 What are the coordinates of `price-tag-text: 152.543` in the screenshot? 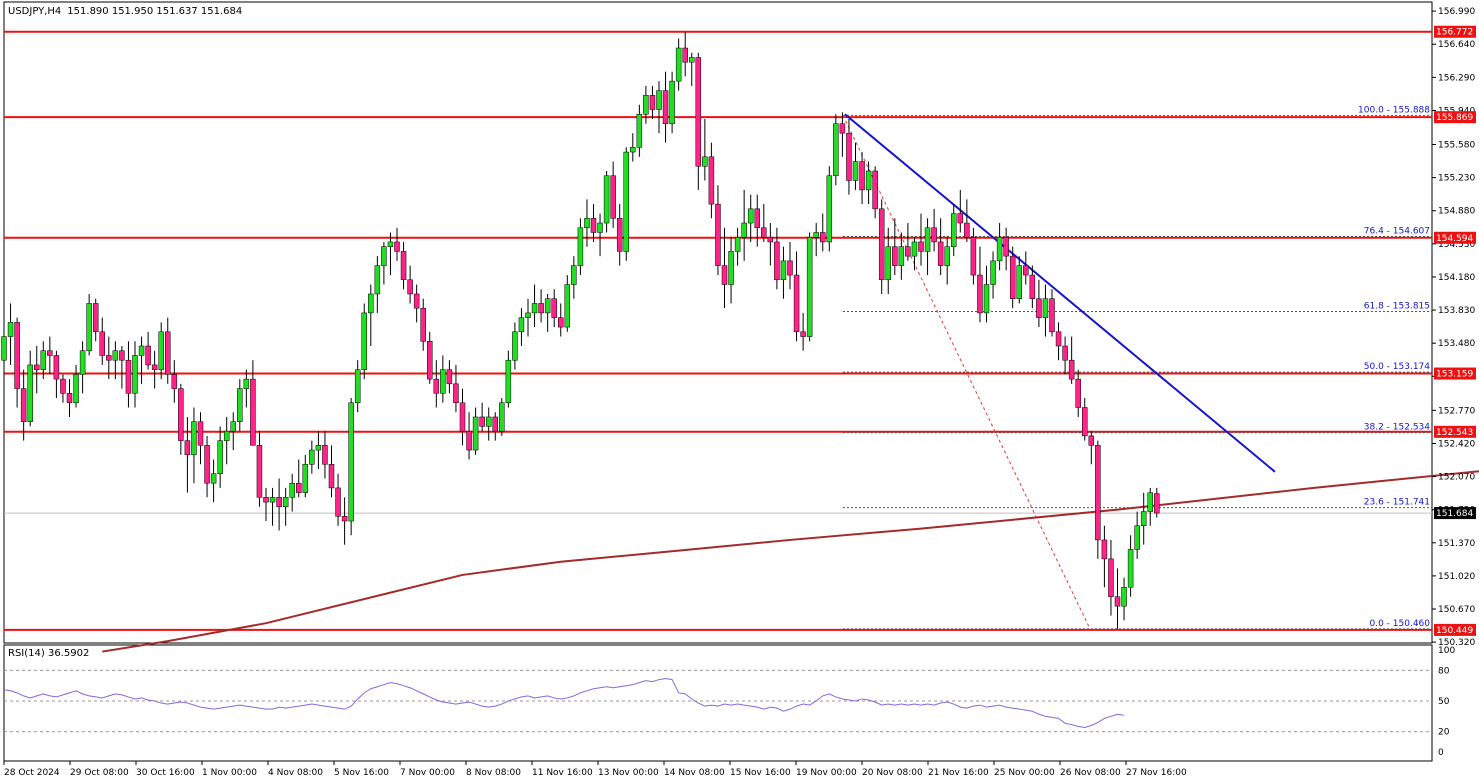 It's located at (1454, 433).